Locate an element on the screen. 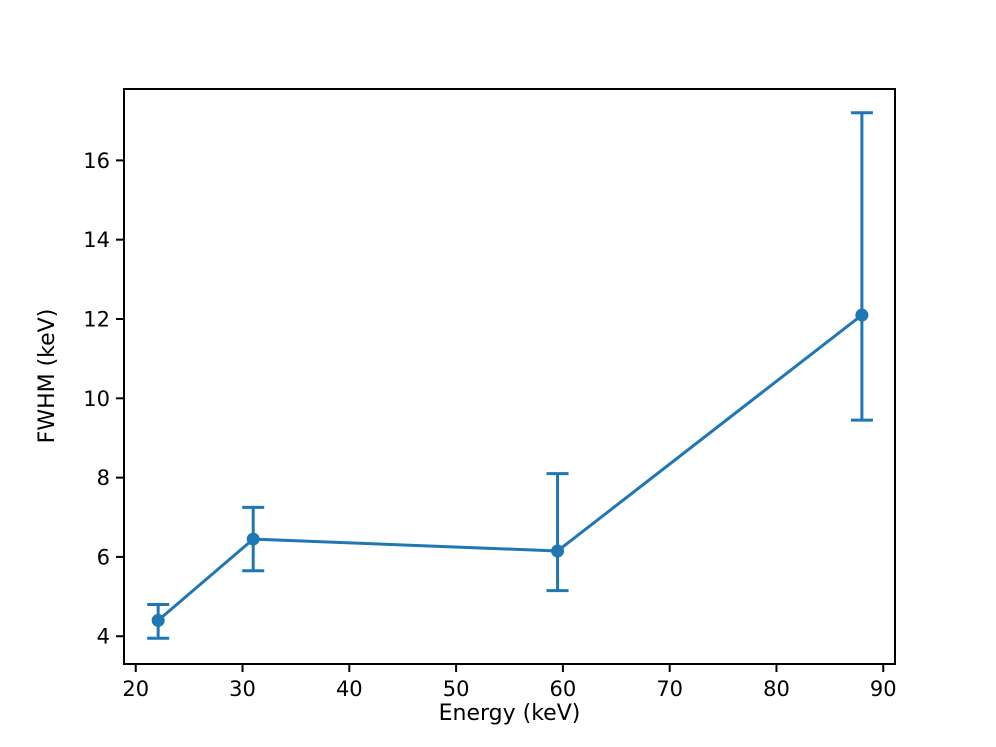 This screenshot has height=747, width=996. y-tick-label: 8 is located at coordinates (103, 478).